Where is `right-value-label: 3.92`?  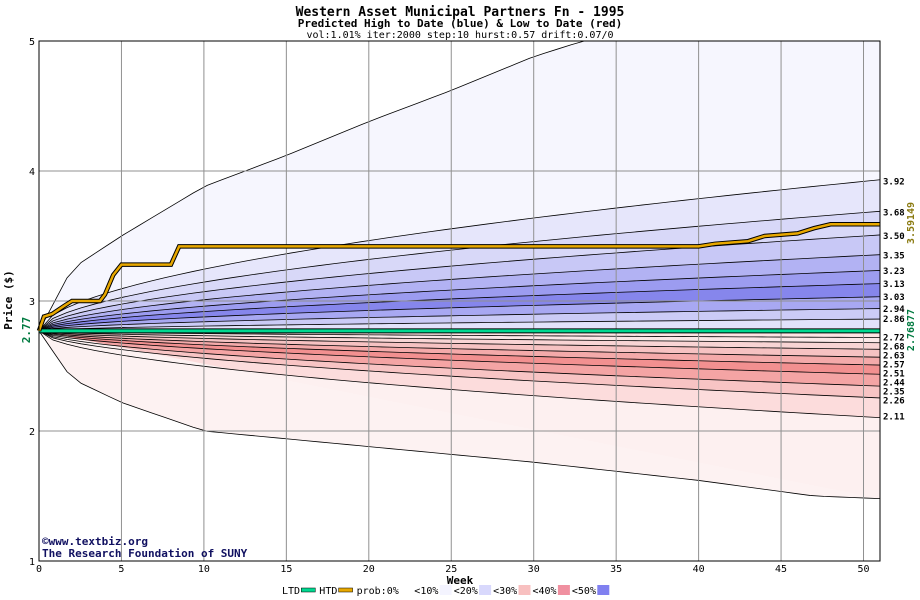 right-value-label: 3.92 is located at coordinates (894, 182).